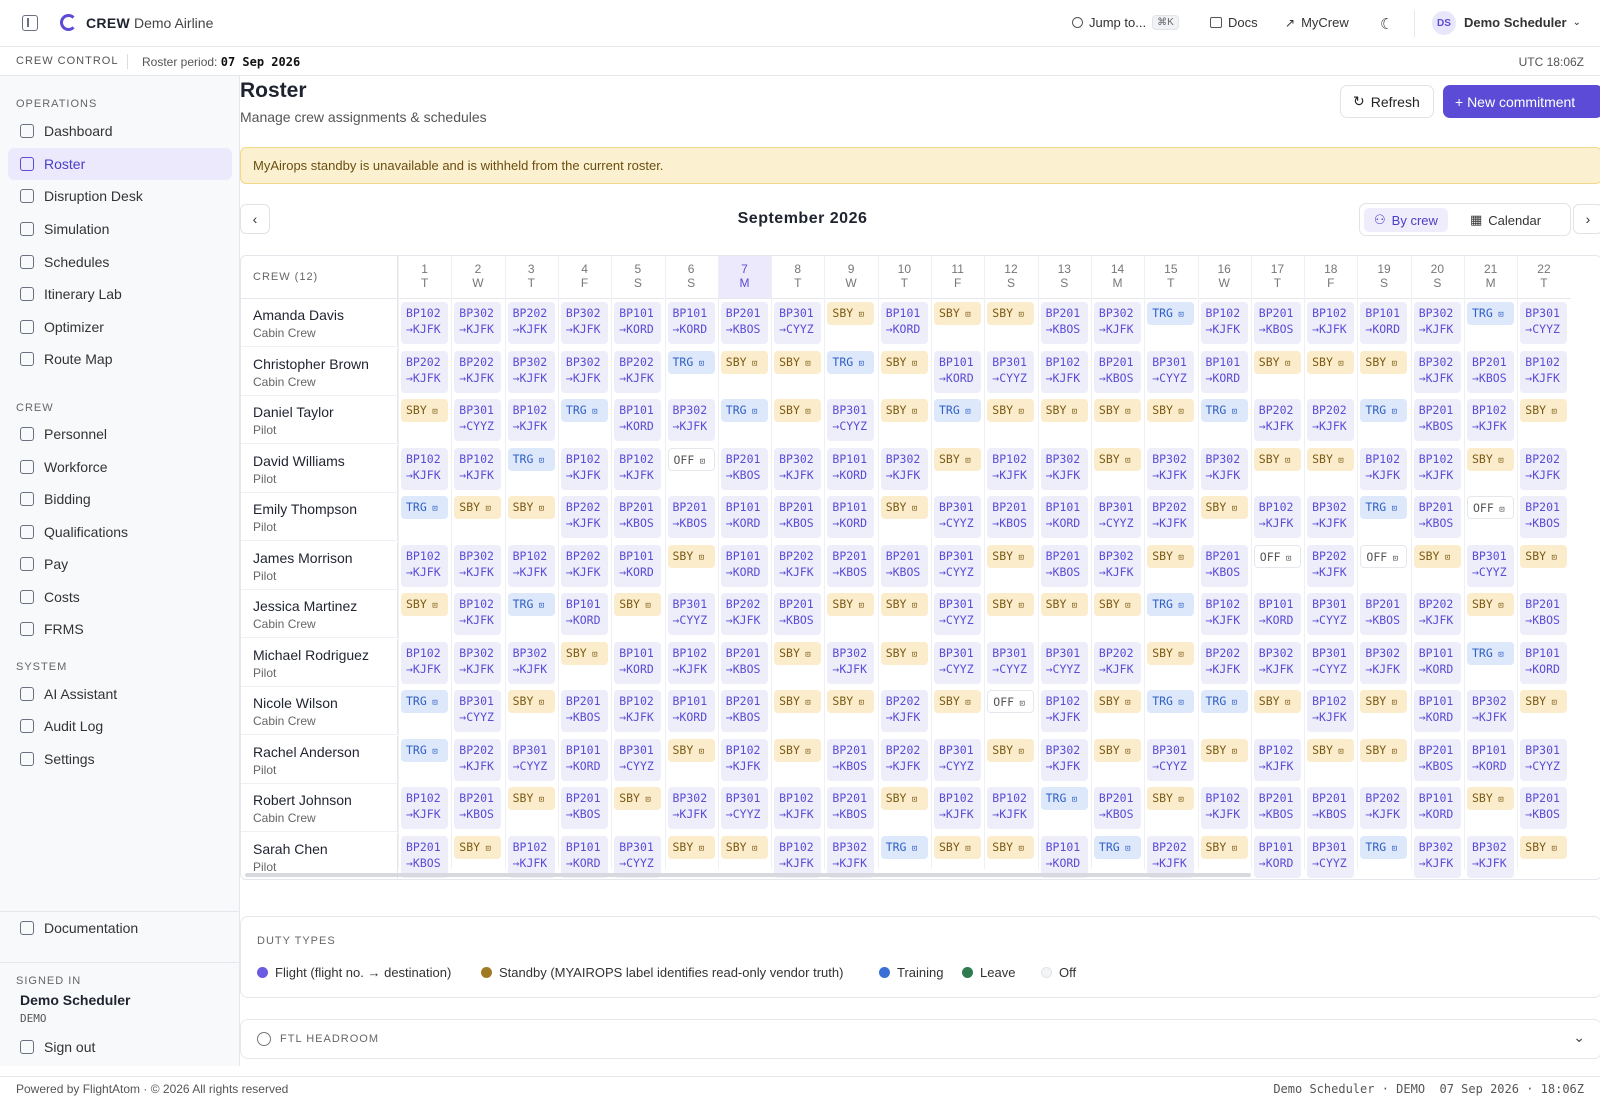  What do you see at coordinates (120, 164) in the screenshot?
I see `sidebar-item-roster: Roster` at bounding box center [120, 164].